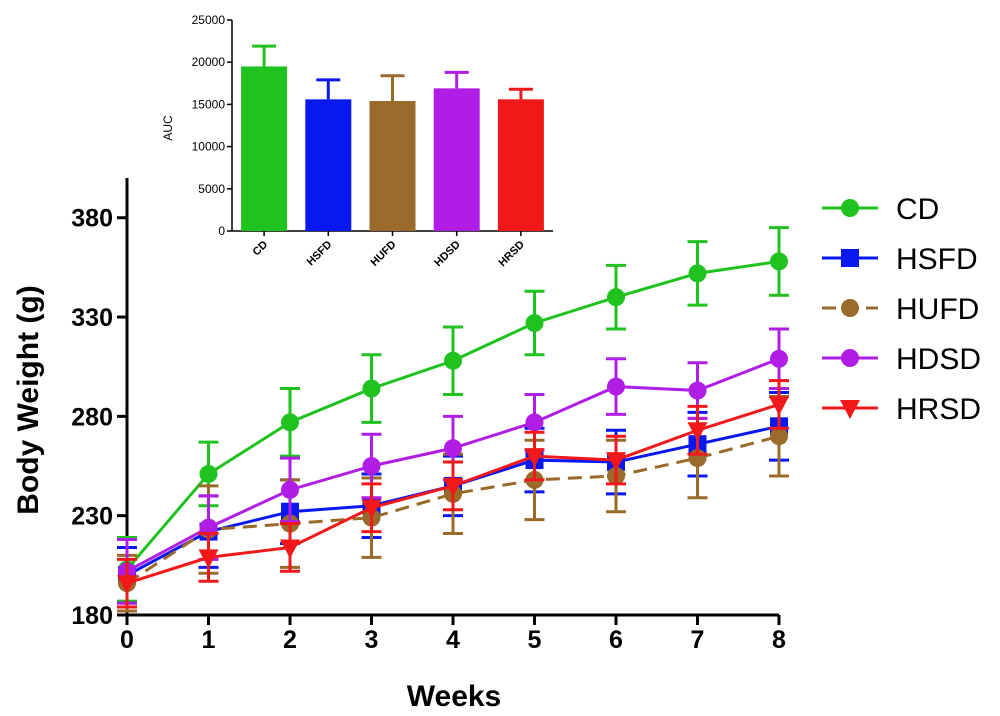  Describe the element at coordinates (850, 308) in the screenshot. I see `legend-marker-hufd` at that location.